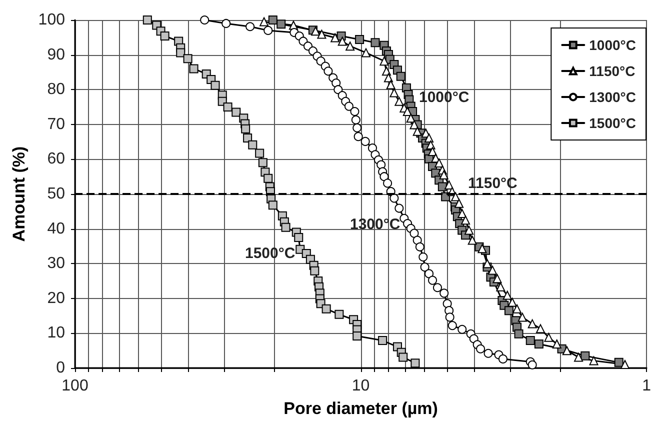 Image resolution: width=654 pixels, height=430 pixels. I want to click on y-tick-label: 90, so click(56, 55).